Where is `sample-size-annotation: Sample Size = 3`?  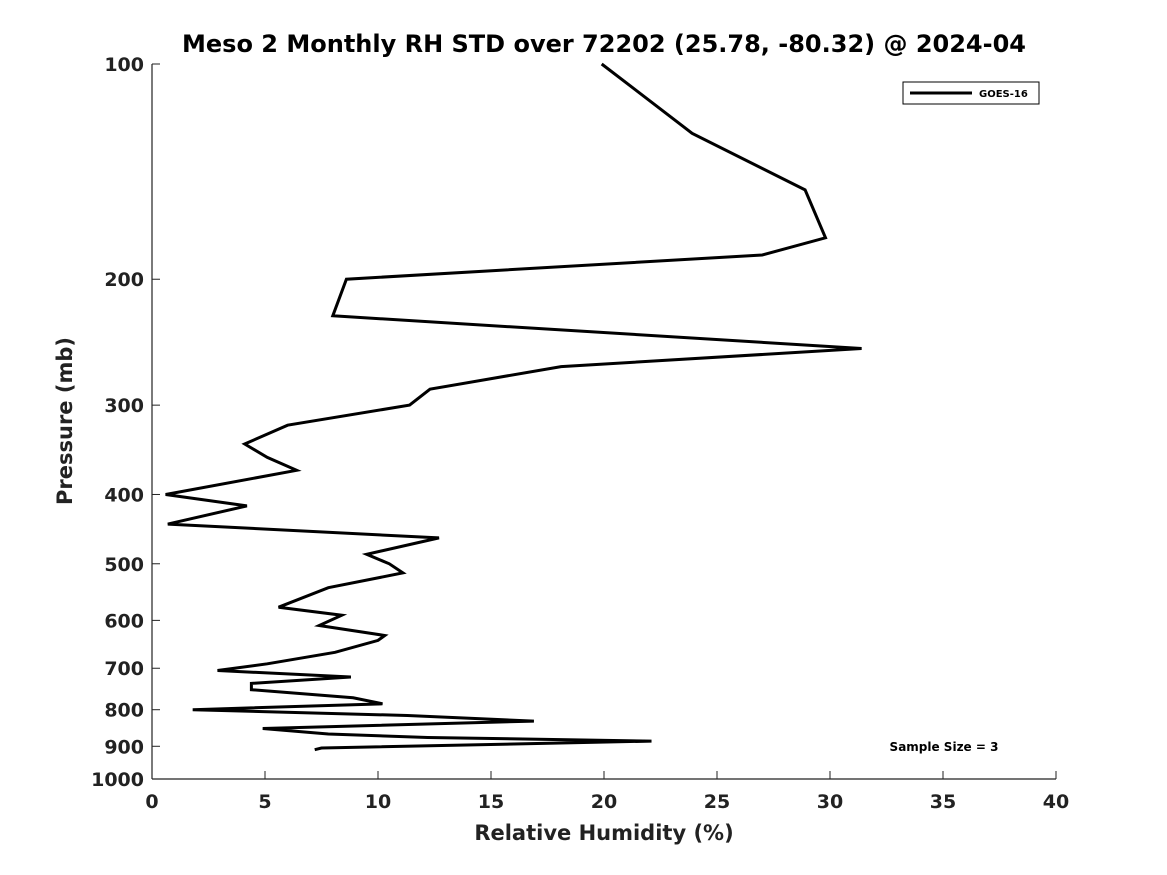 sample-size-annotation: Sample Size = 3 is located at coordinates (944, 747).